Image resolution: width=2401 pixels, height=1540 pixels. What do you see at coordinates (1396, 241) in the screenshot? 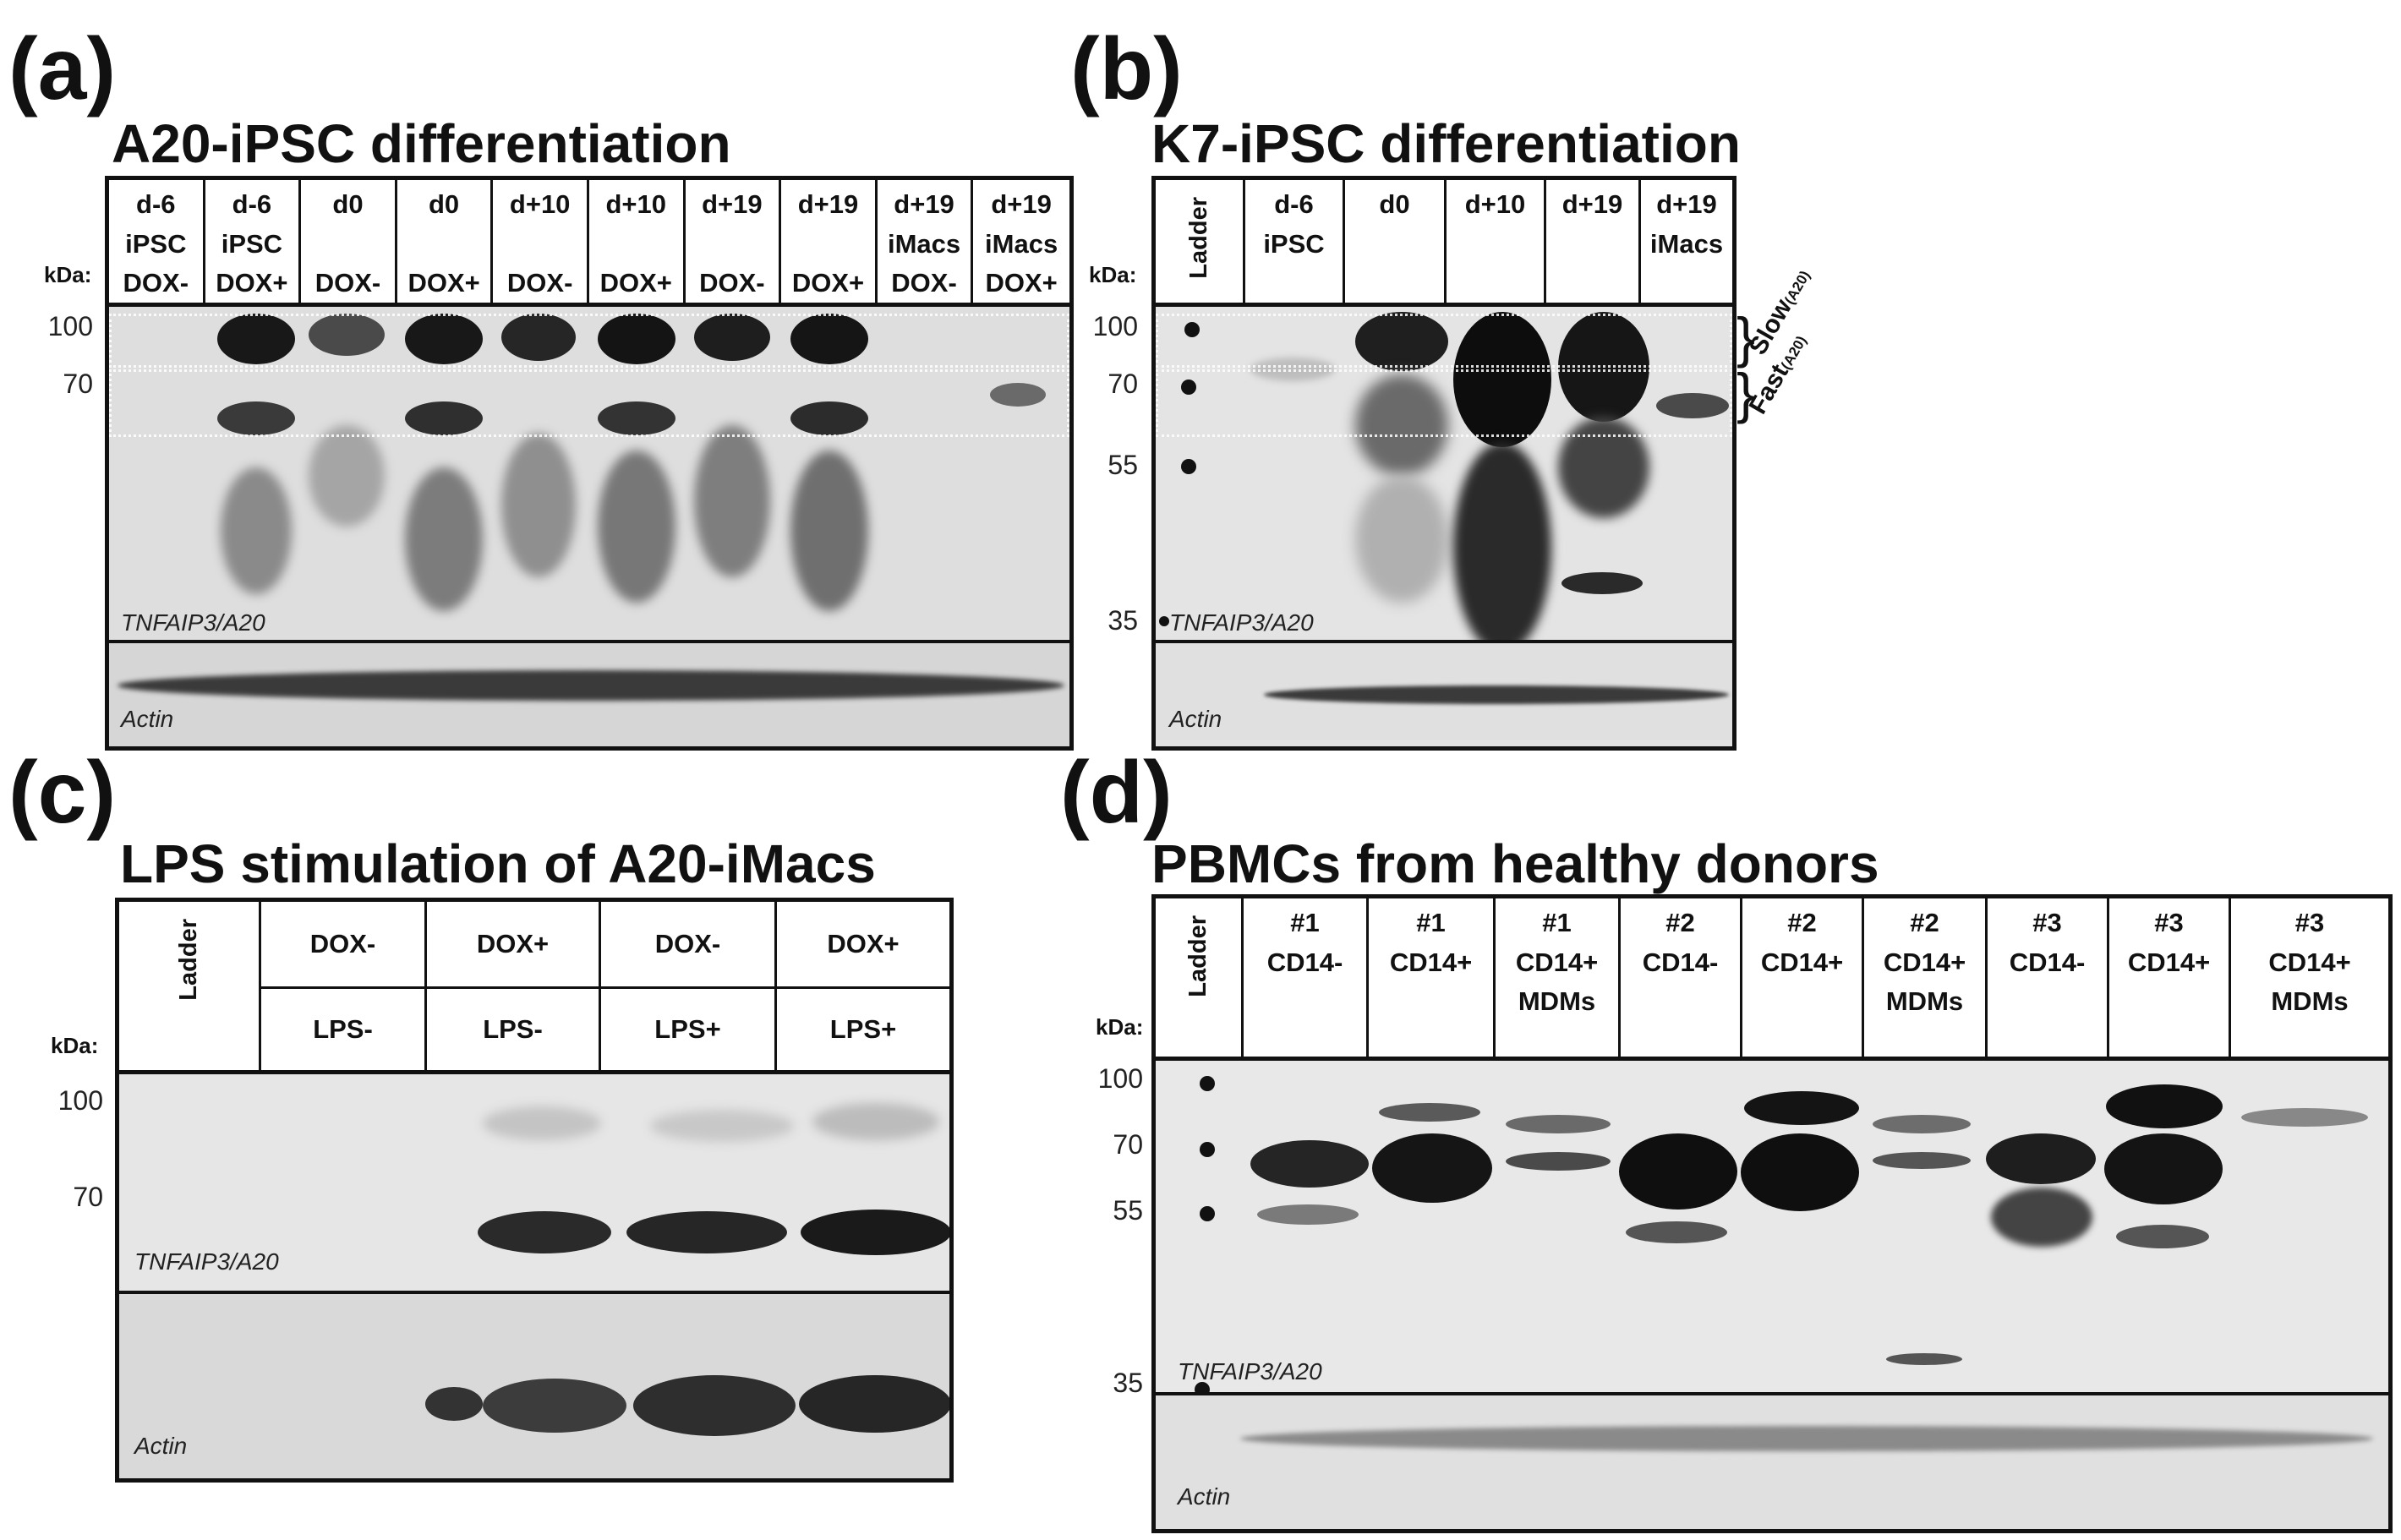
I see `panel-b-lane-header-2: d0` at bounding box center [1396, 241].